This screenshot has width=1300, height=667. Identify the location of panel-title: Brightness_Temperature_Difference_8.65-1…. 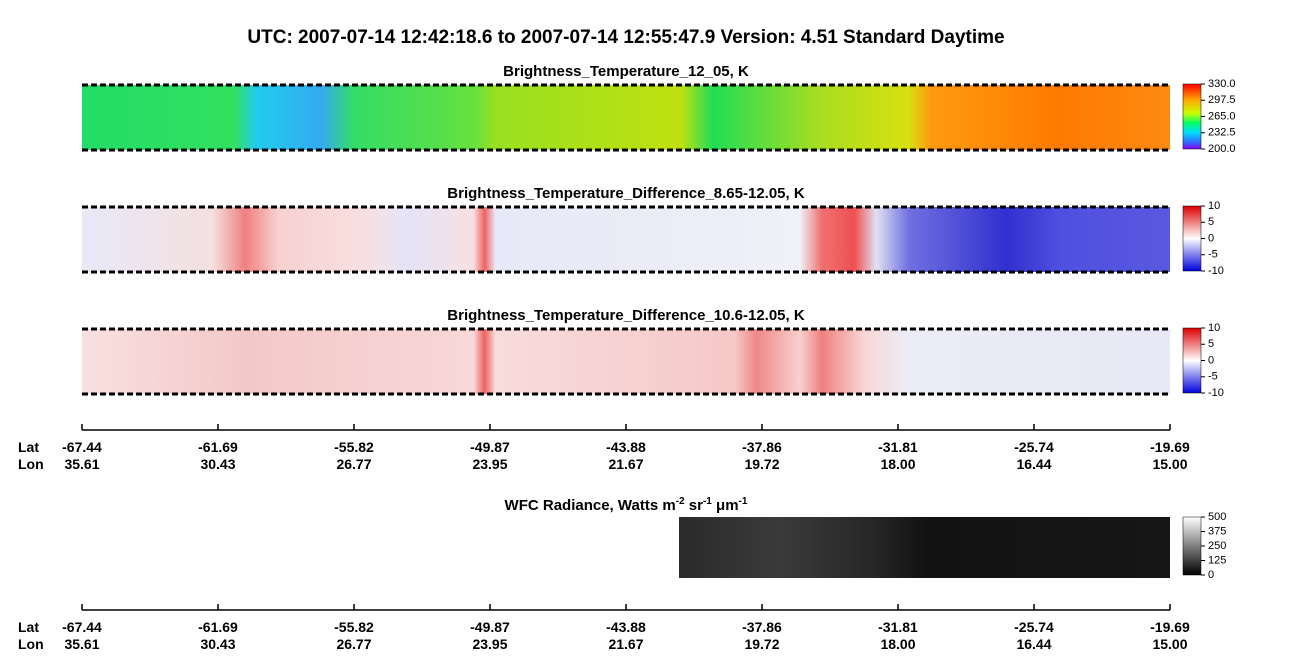
(626, 193).